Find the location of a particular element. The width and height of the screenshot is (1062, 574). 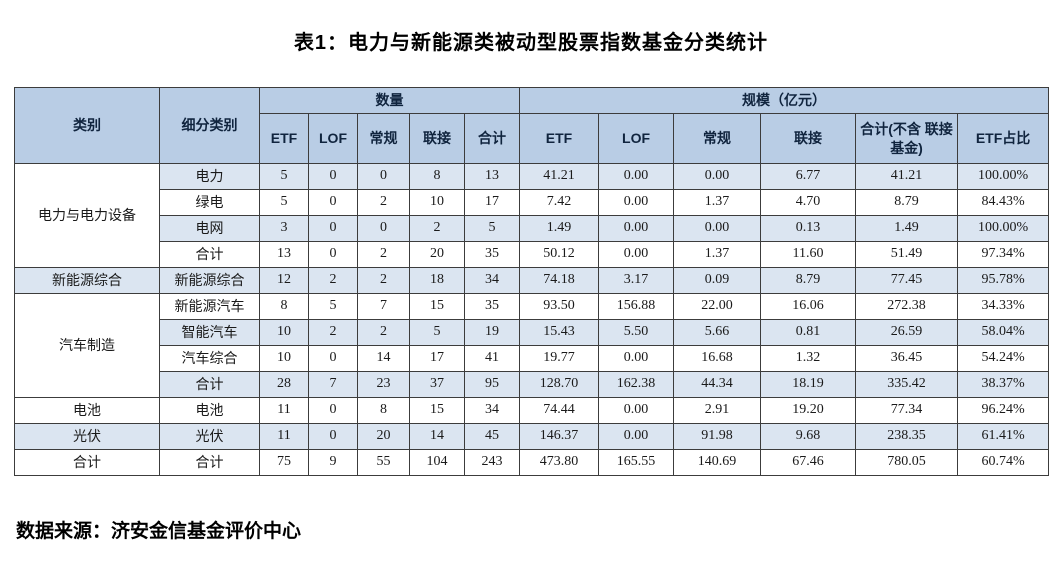

value-cell: 165.55 is located at coordinates (636, 462).